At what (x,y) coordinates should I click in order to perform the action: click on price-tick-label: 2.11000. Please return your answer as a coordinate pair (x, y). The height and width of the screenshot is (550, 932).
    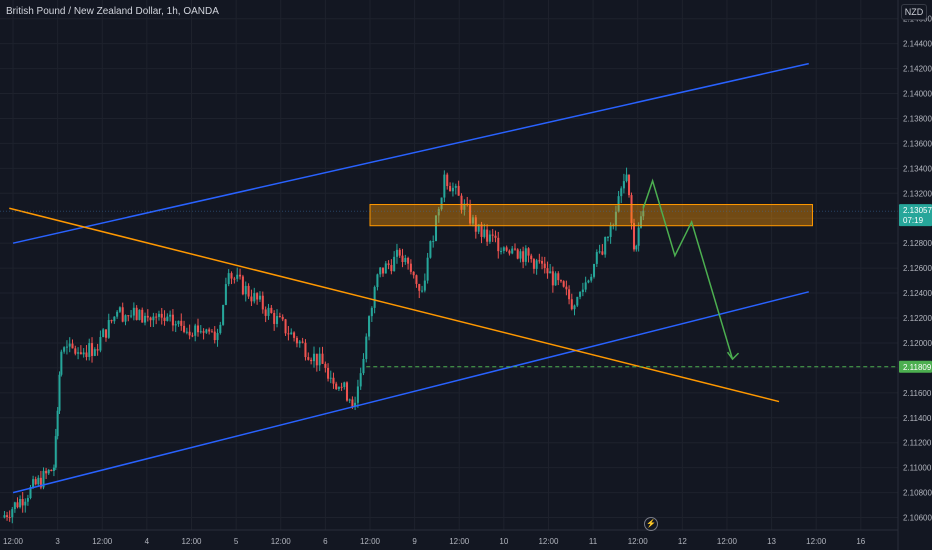
    Looking at the image, I should click on (917, 468).